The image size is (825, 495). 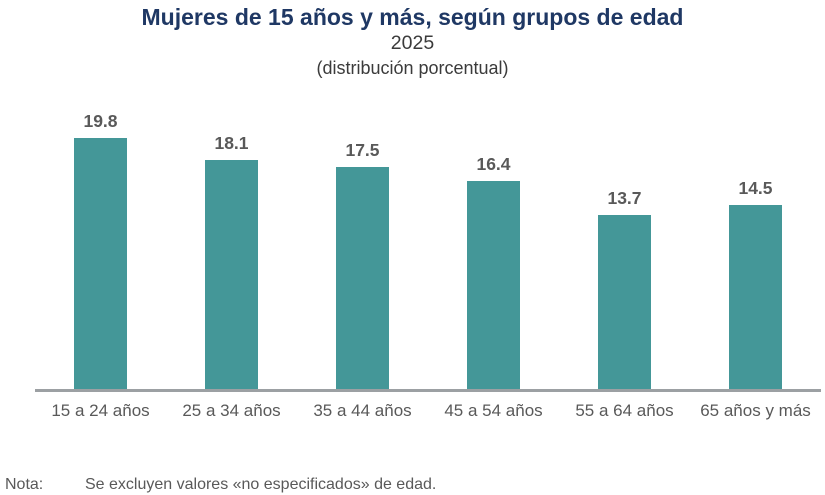 What do you see at coordinates (231, 410) in the screenshot?
I see `x-axis-tick-label: 25 a 34 años` at bounding box center [231, 410].